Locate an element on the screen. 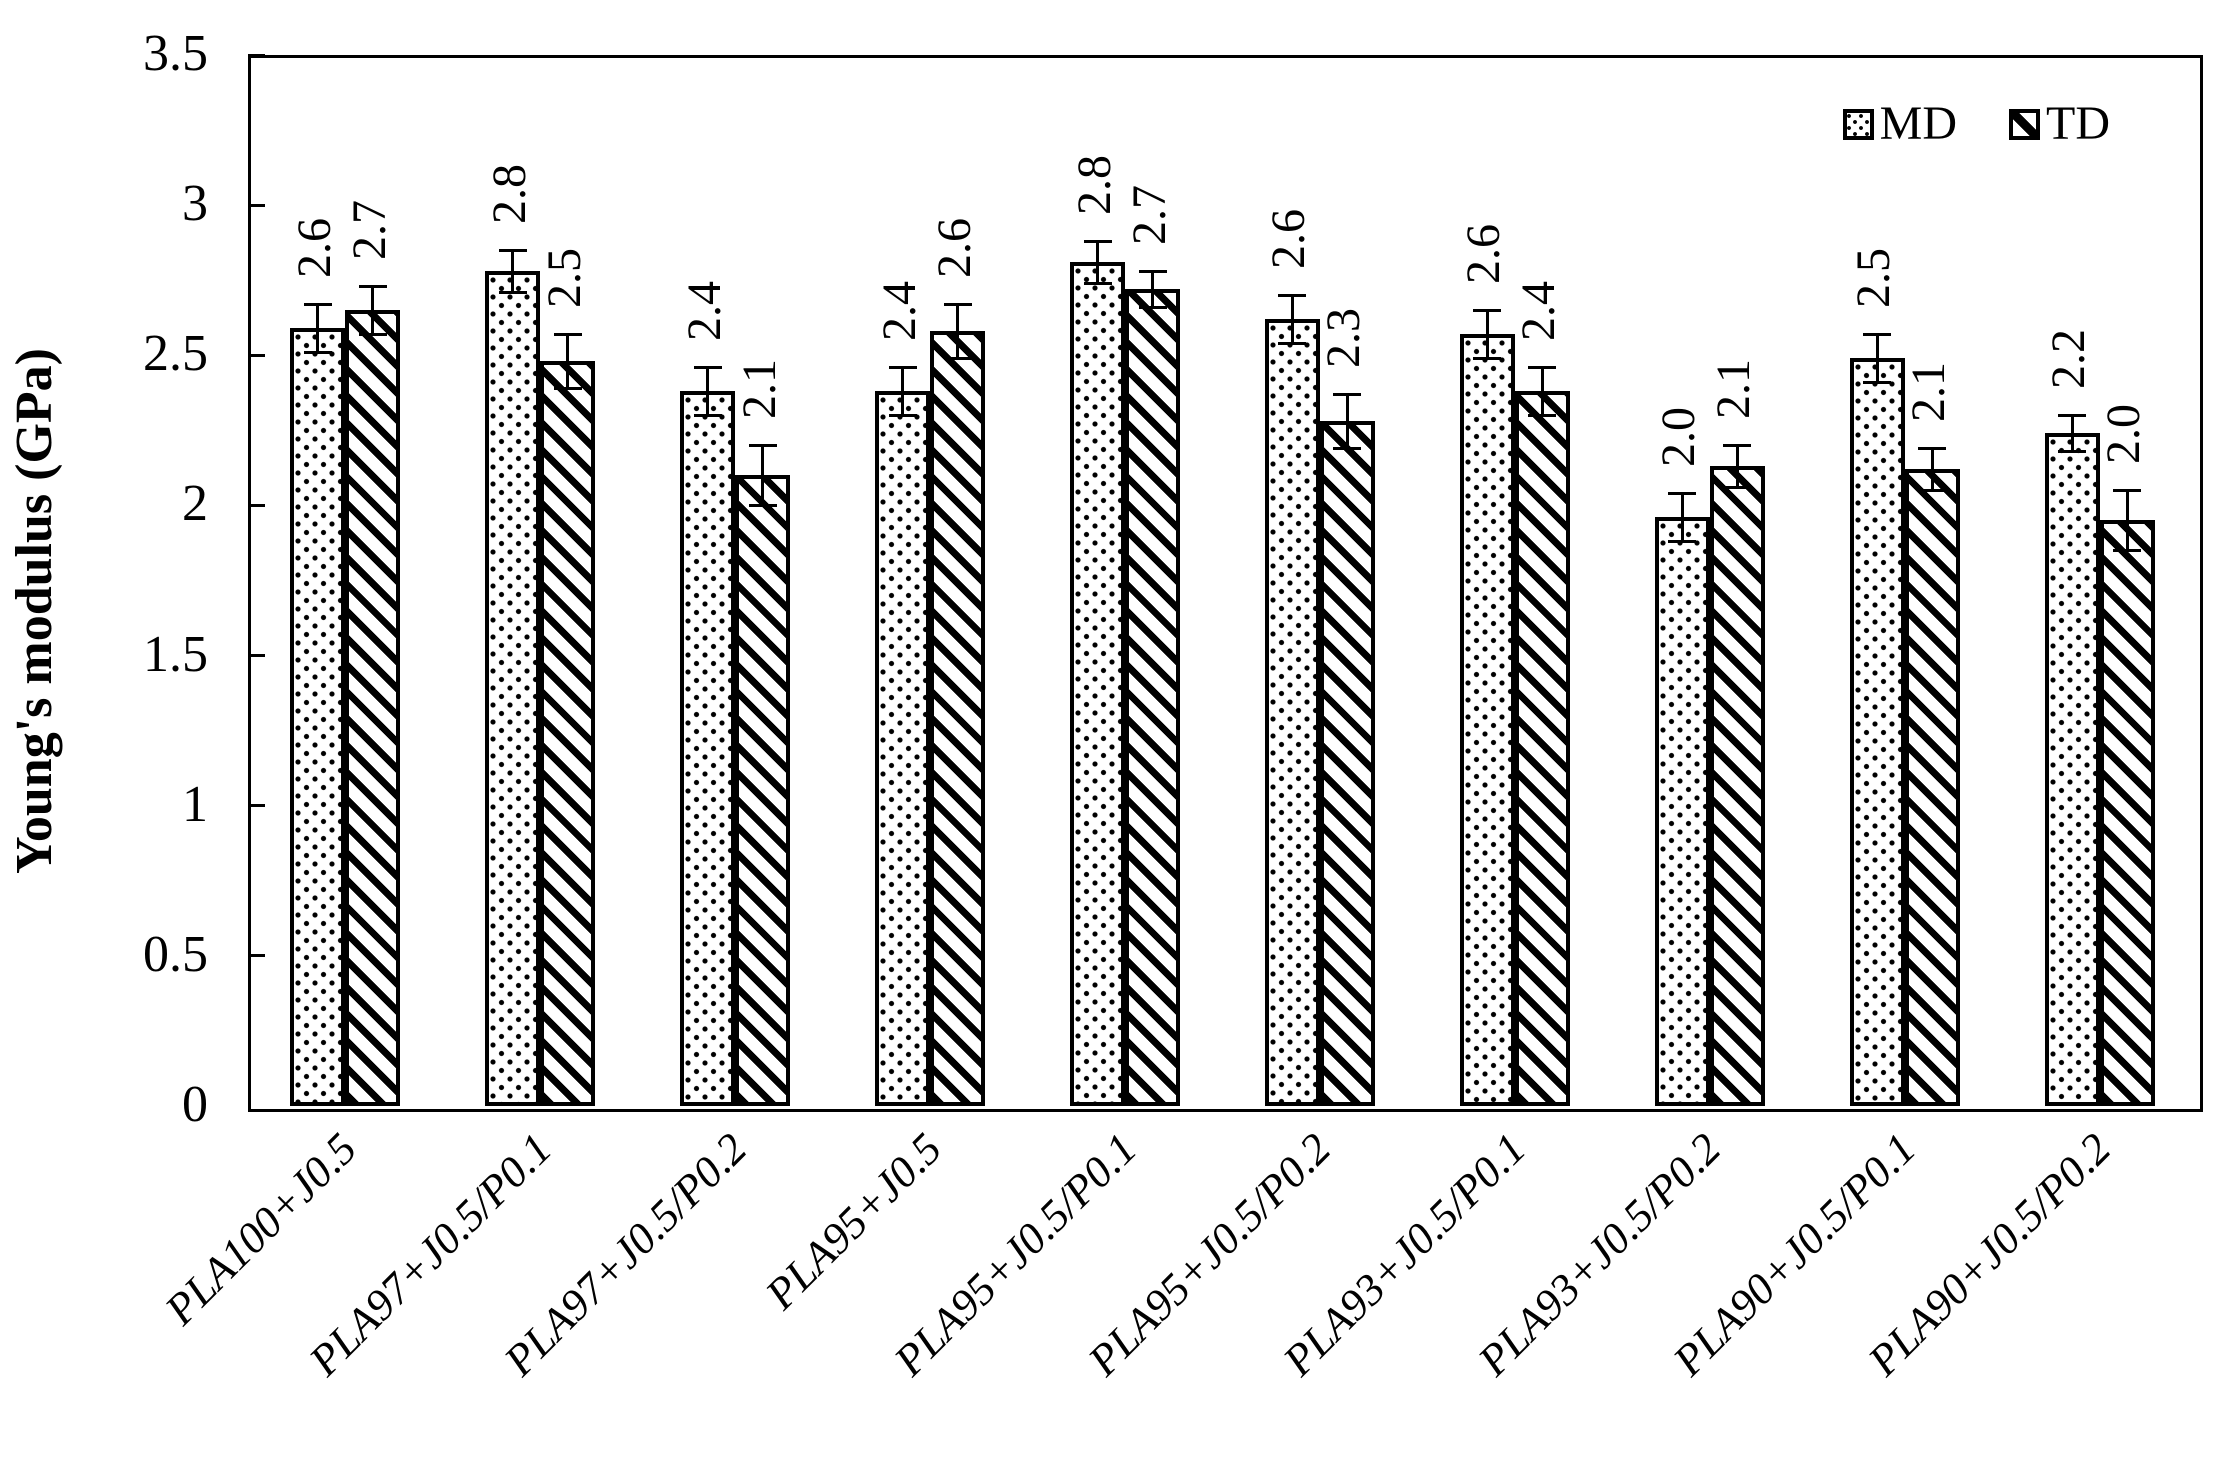 This screenshot has height=1460, width=2232. bar-value-label: 2.2 is located at coordinates (2069, 359).